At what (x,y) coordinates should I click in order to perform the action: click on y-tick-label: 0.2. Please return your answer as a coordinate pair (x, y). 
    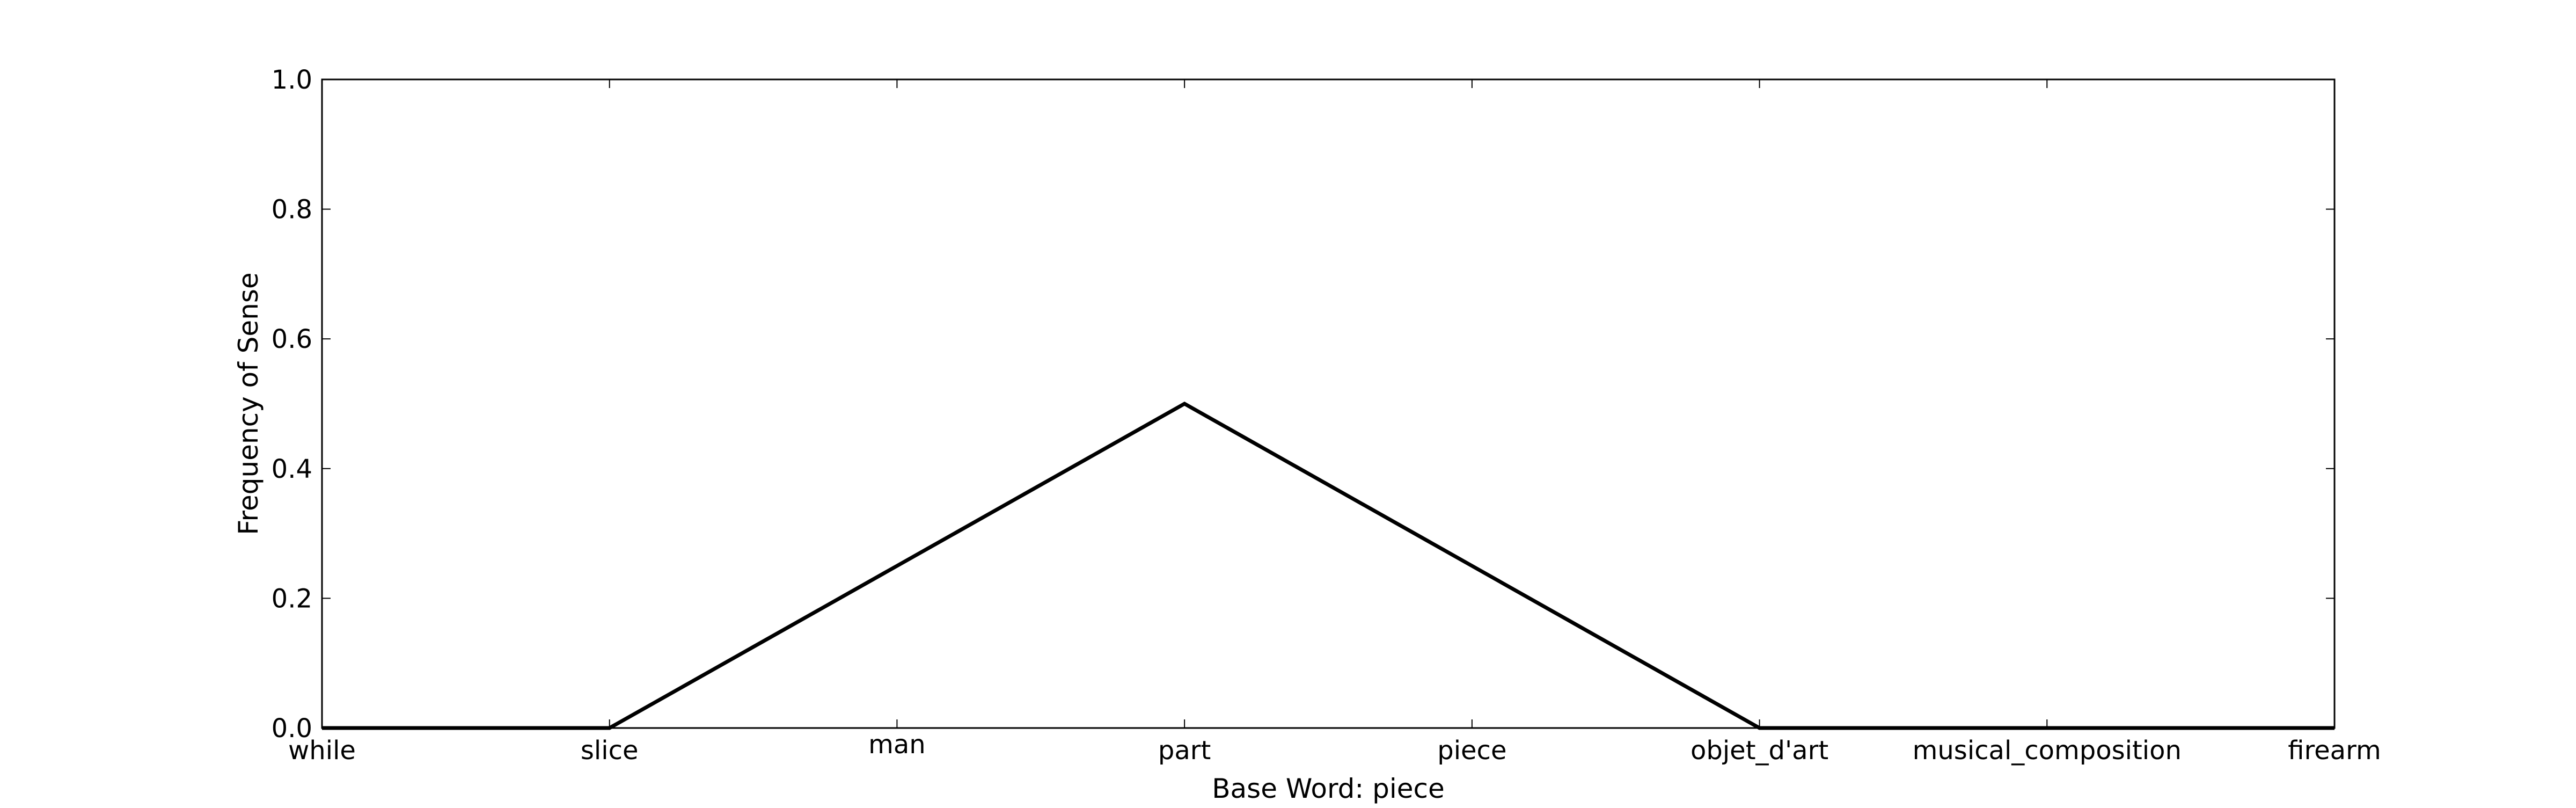
    Looking at the image, I should click on (292, 599).